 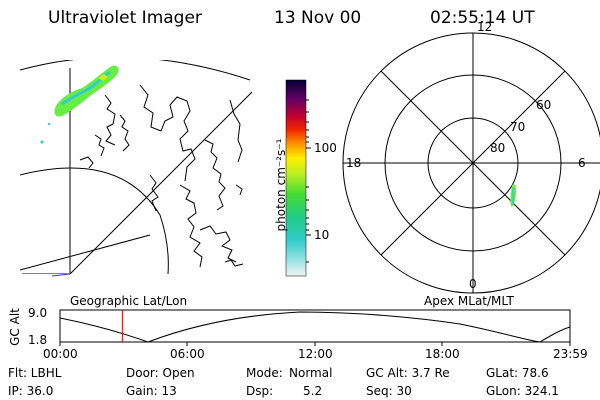 I want to click on altitude-plot, so click(x=315, y=327).